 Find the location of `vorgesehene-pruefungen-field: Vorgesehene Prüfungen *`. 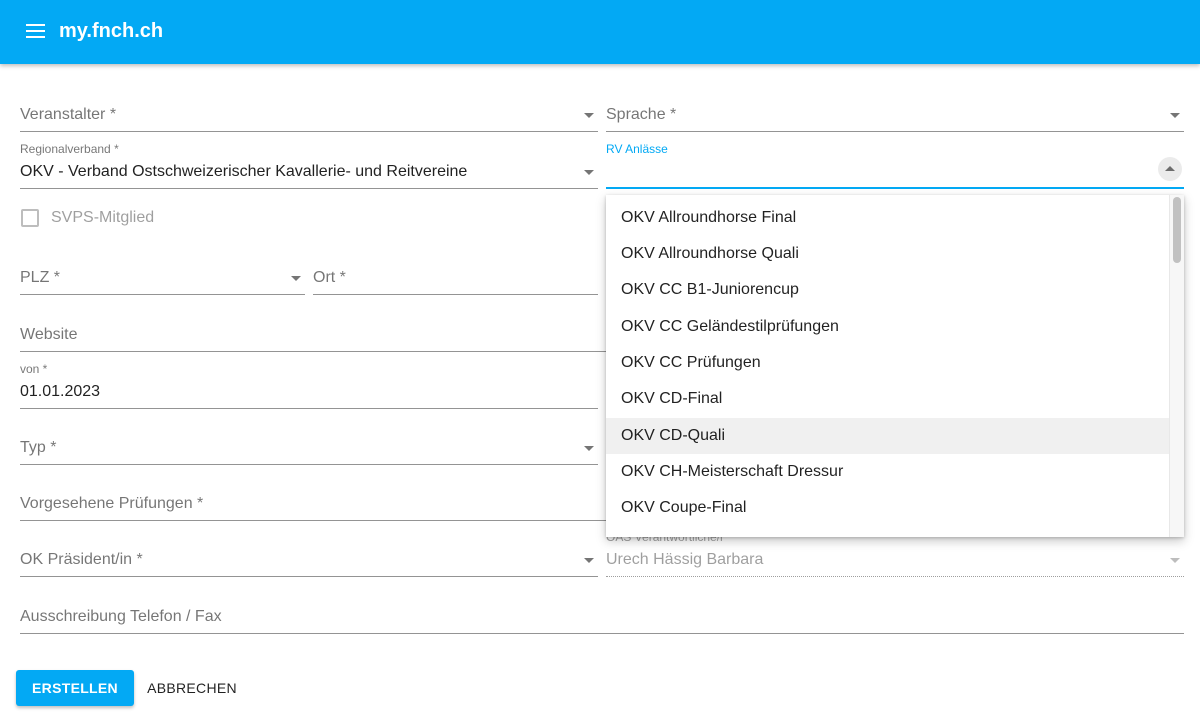

vorgesehene-pruefungen-field: Vorgesehene Prüfungen * is located at coordinates (602, 501).